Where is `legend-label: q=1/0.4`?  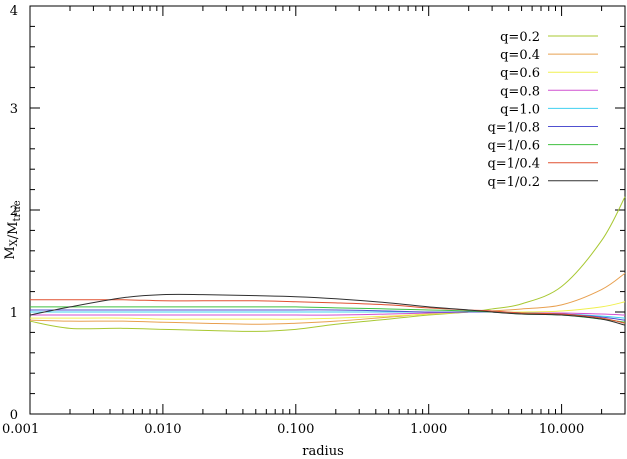 legend-label: q=1/0.4 is located at coordinates (513, 164).